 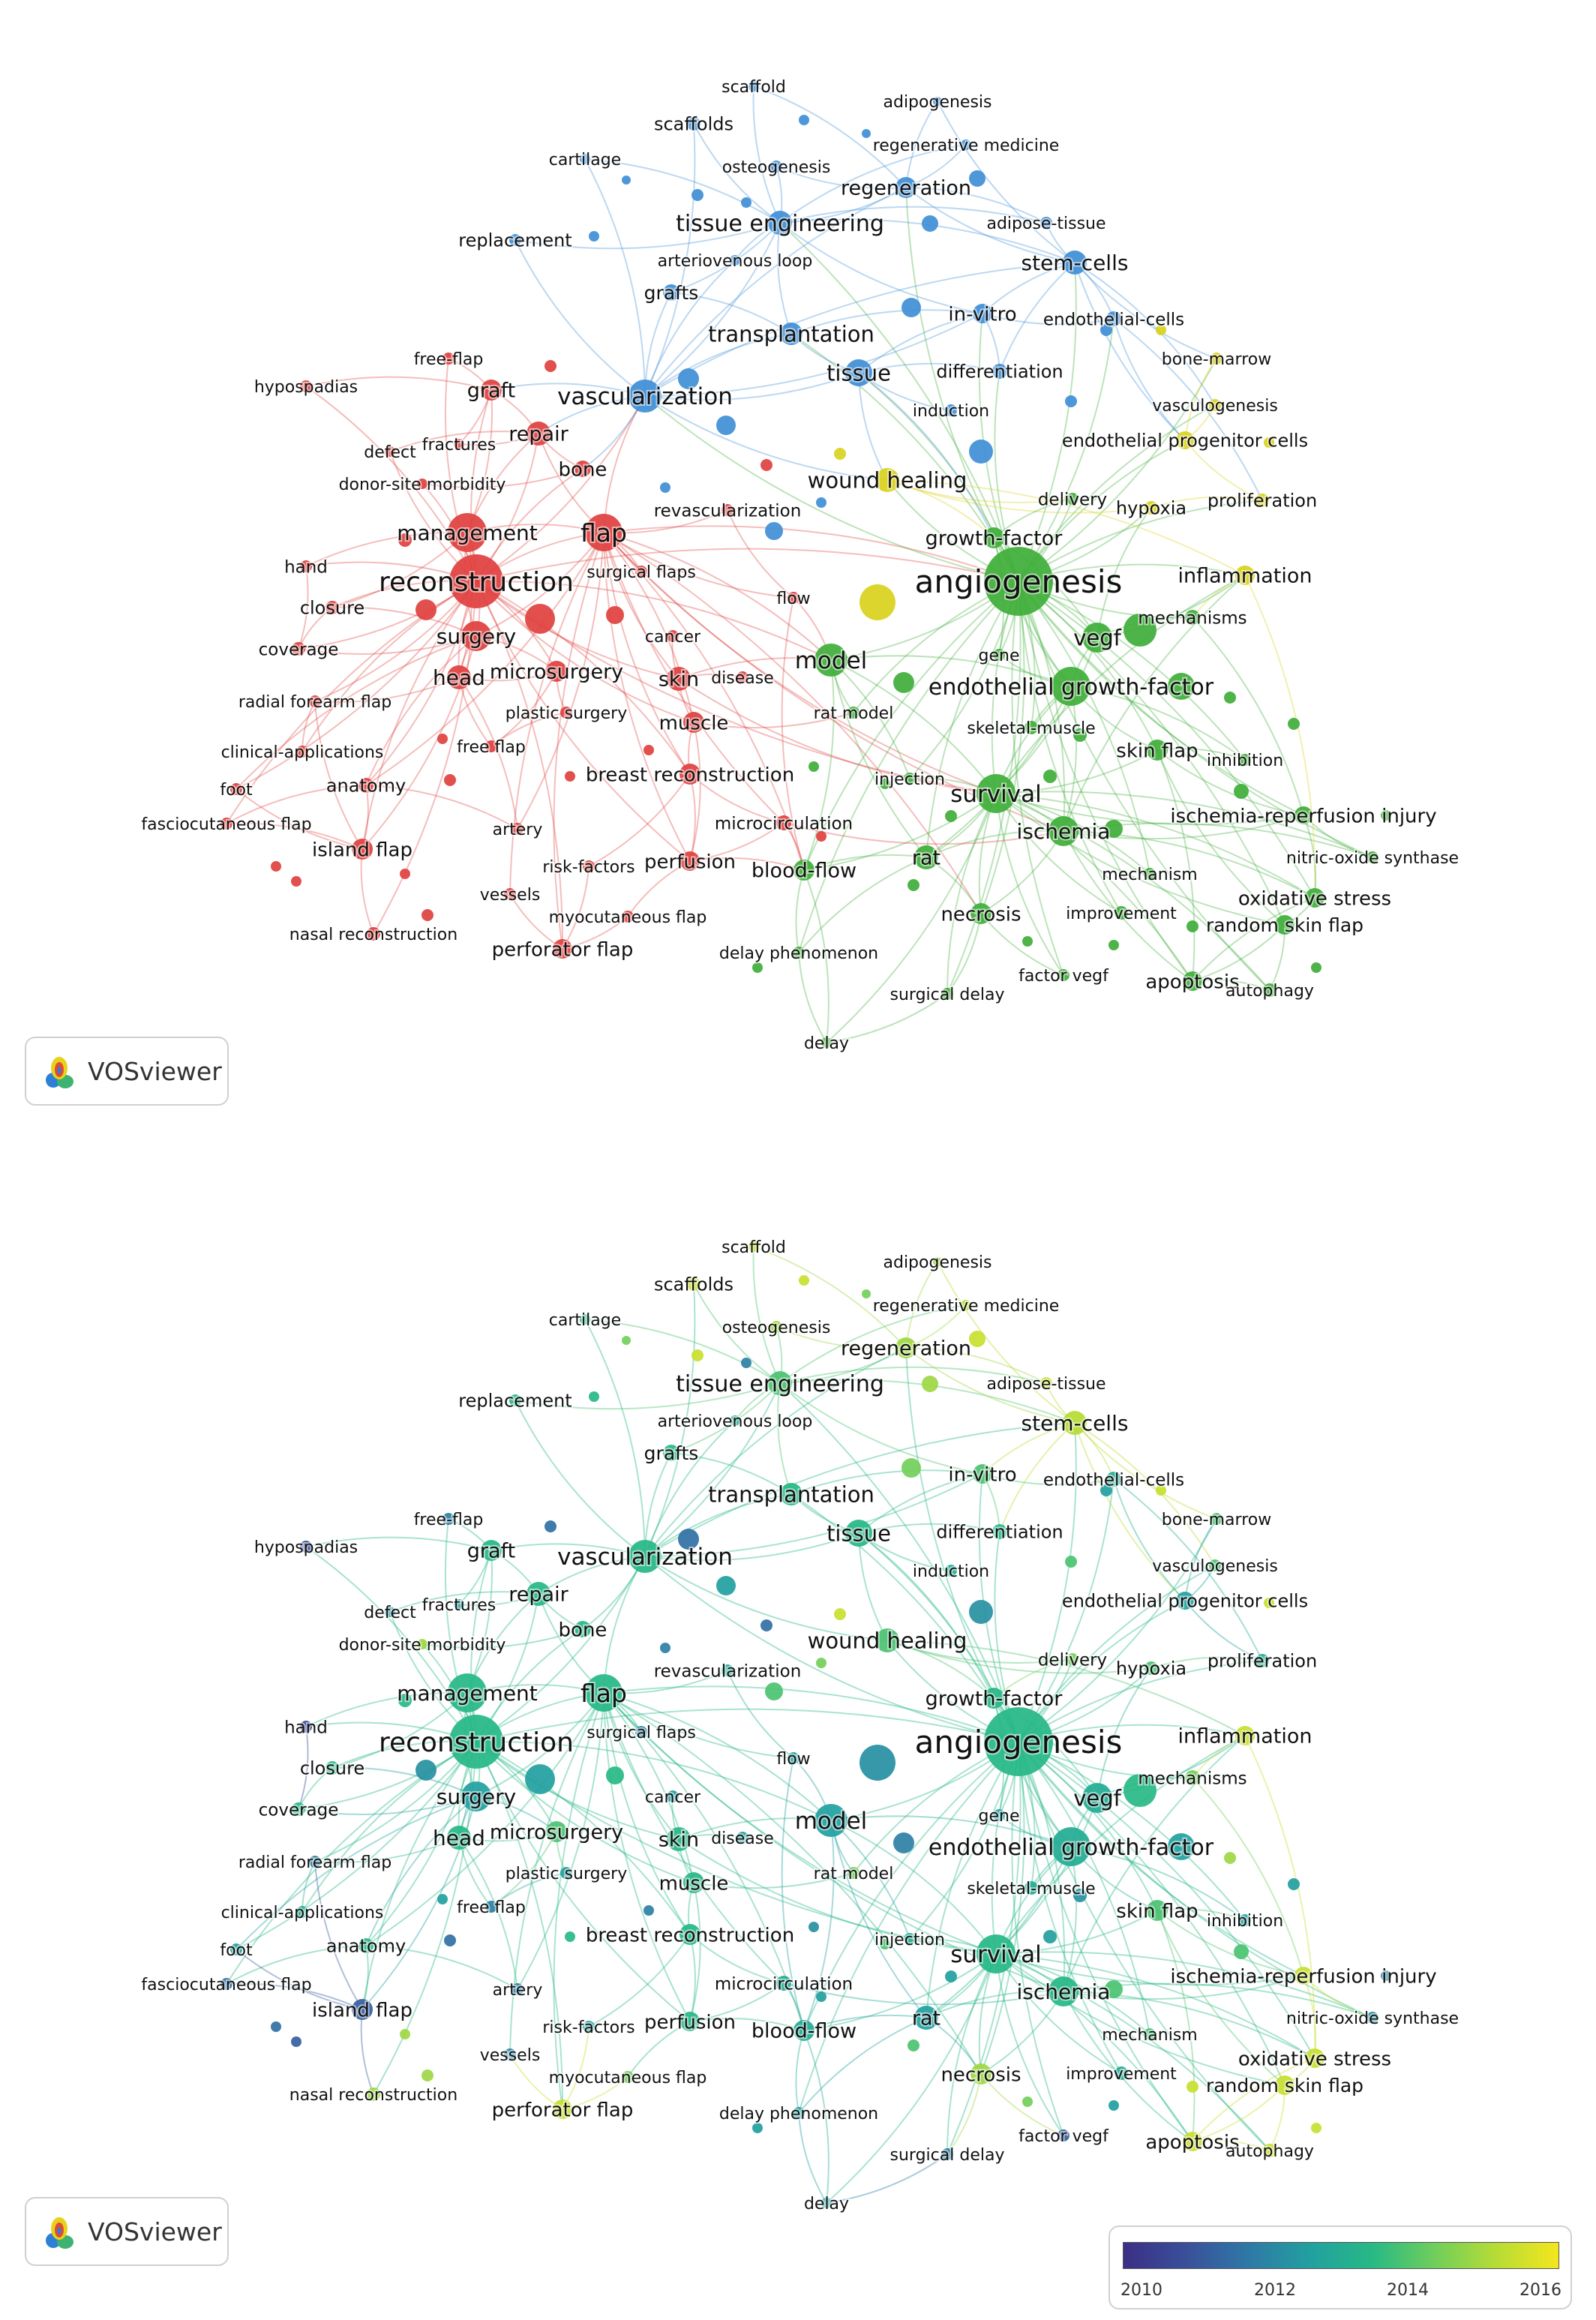 What do you see at coordinates (1064, 1992) in the screenshot?
I see `label-ischemia: ischemia` at bounding box center [1064, 1992].